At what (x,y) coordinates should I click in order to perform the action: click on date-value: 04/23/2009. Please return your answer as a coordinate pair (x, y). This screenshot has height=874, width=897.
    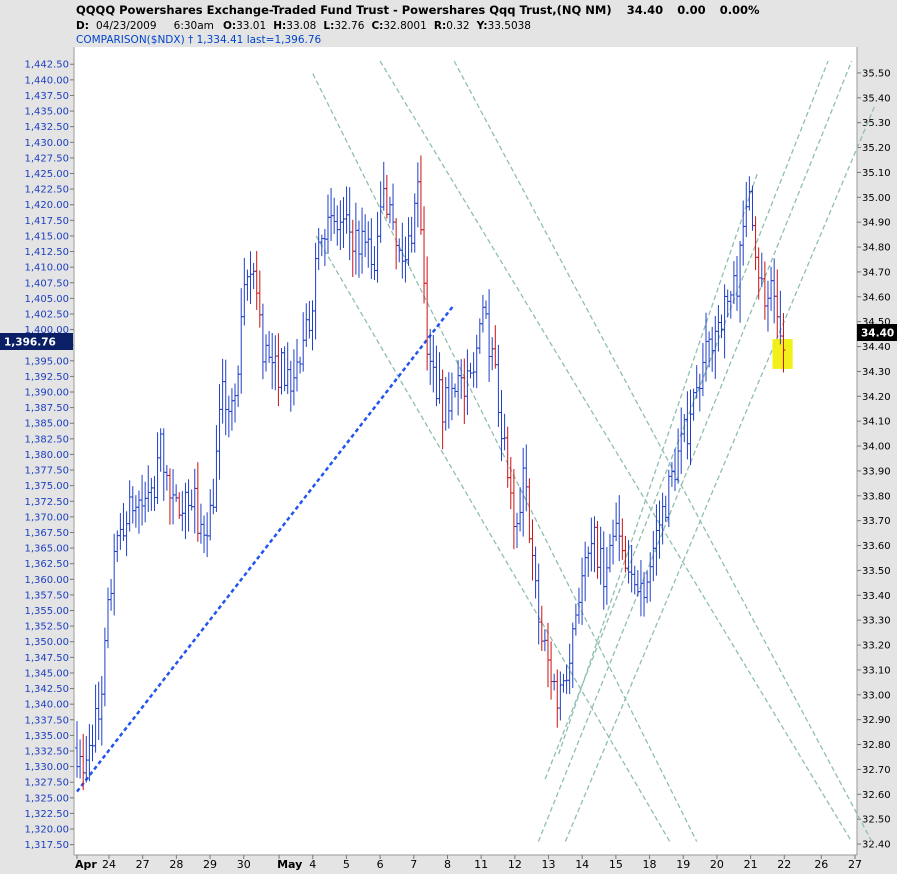
    Looking at the image, I should click on (126, 26).